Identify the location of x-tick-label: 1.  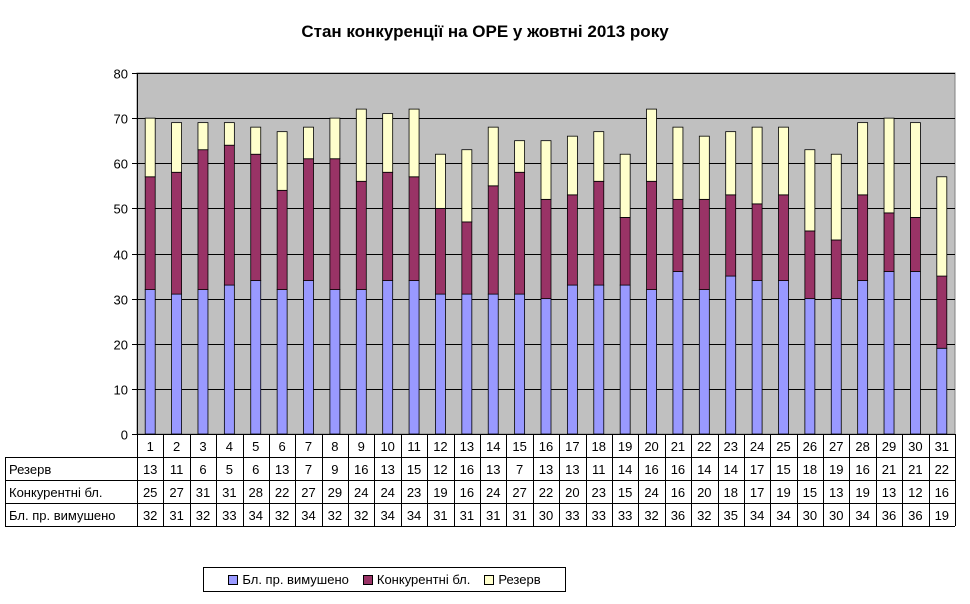
(150, 446).